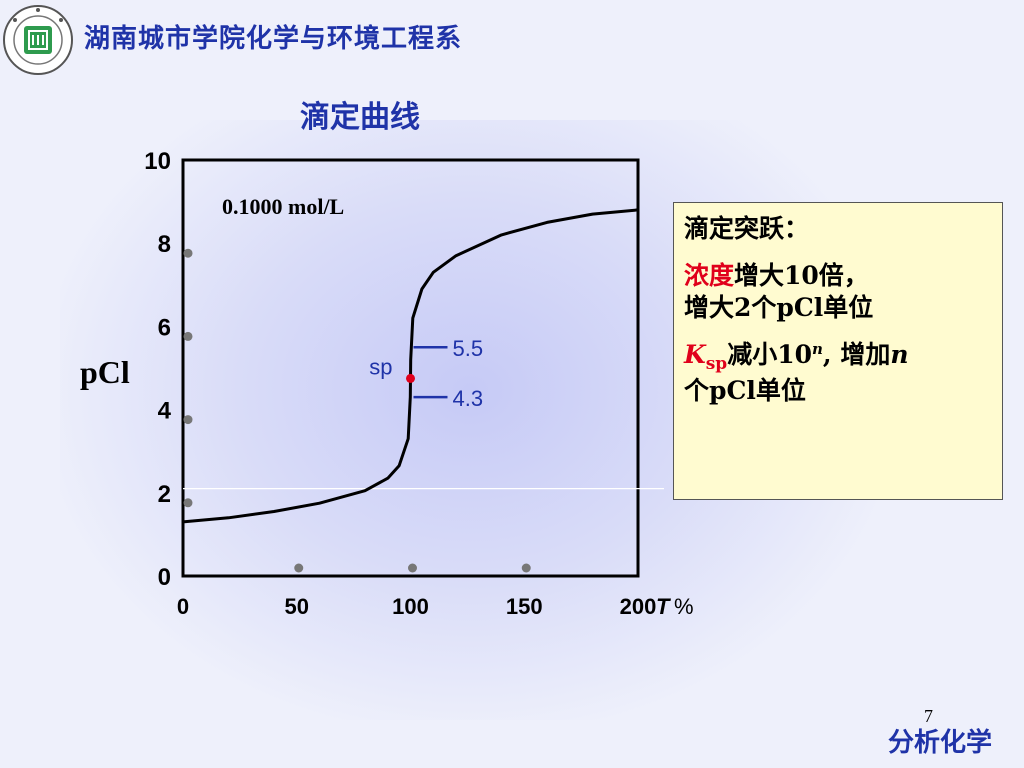  What do you see at coordinates (468, 348) in the screenshot?
I see `jump-label: 5.5` at bounding box center [468, 348].